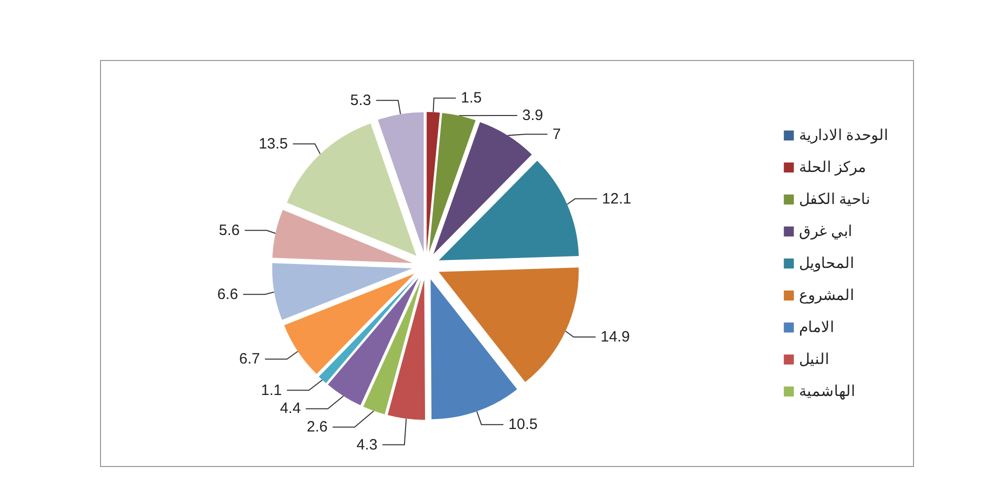 The height and width of the screenshot is (477, 986). What do you see at coordinates (826, 391) in the screenshot?
I see `legend-label: الهاشمية` at bounding box center [826, 391].